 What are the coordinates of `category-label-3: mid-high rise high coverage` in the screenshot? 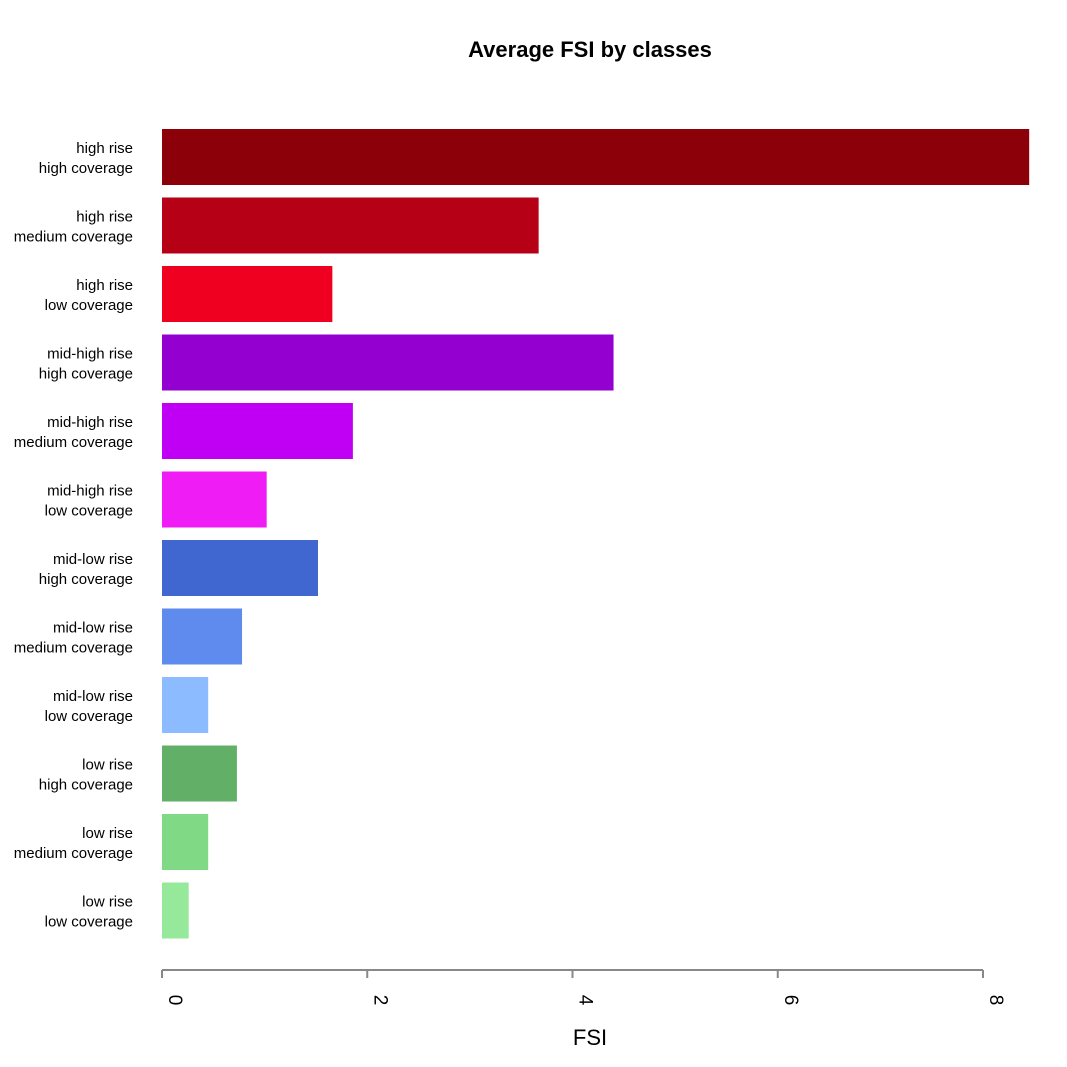 It's located at (86, 364).